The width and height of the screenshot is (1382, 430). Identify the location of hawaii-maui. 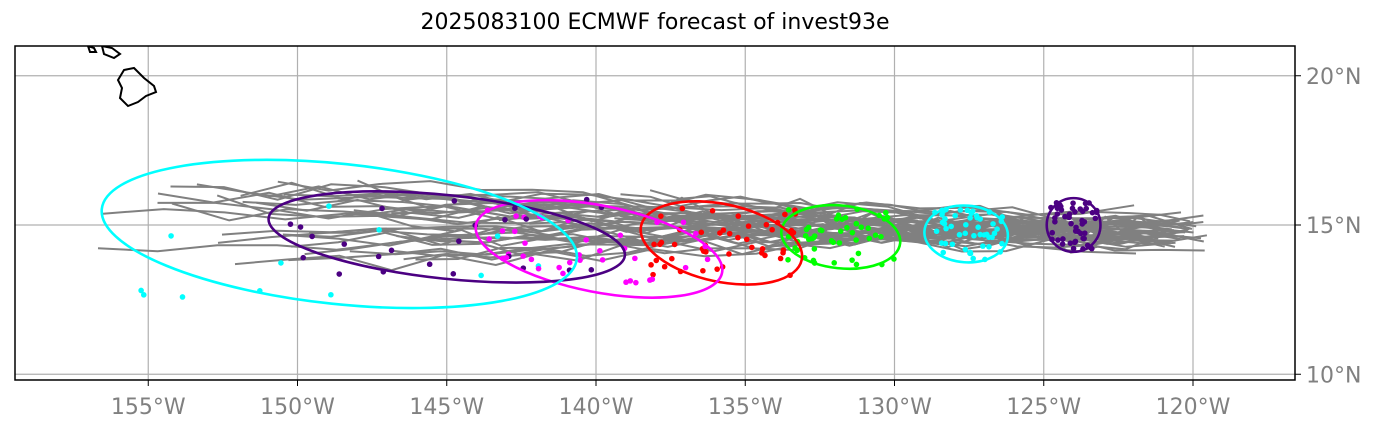
(111, 53).